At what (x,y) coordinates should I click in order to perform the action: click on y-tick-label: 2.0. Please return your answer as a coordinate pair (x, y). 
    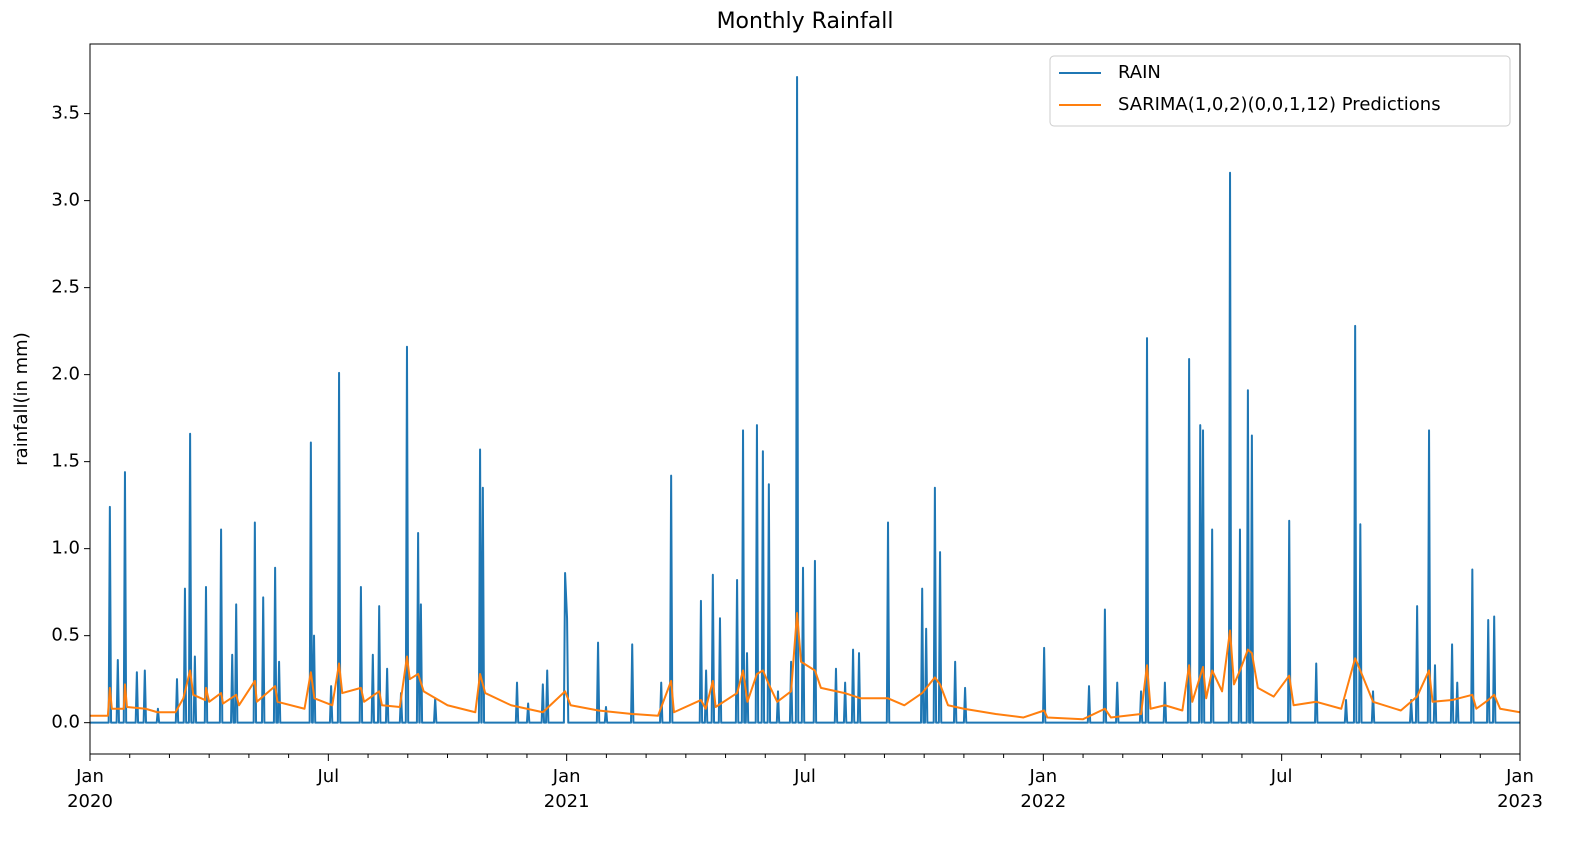
    Looking at the image, I should click on (65, 374).